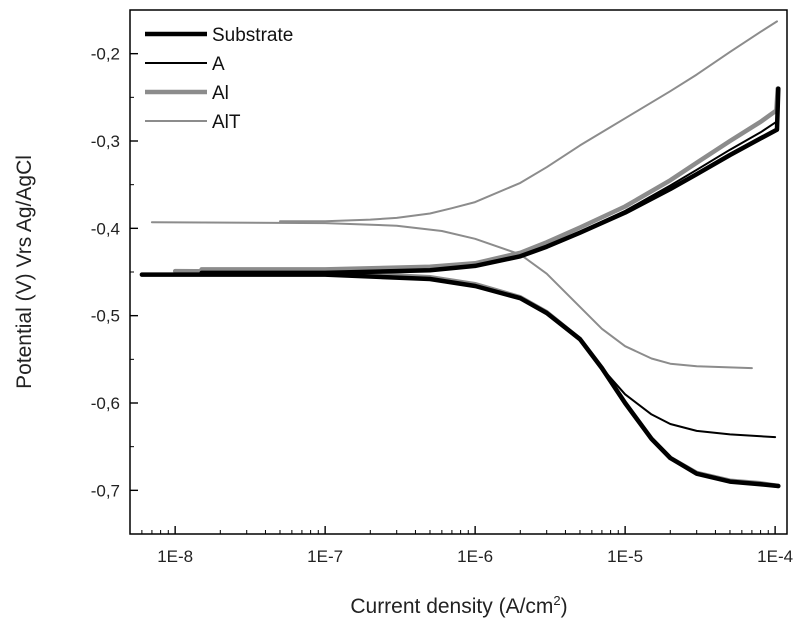 The image size is (798, 626). What do you see at coordinates (775, 556) in the screenshot?
I see `x-tick-label: 1E-4` at bounding box center [775, 556].